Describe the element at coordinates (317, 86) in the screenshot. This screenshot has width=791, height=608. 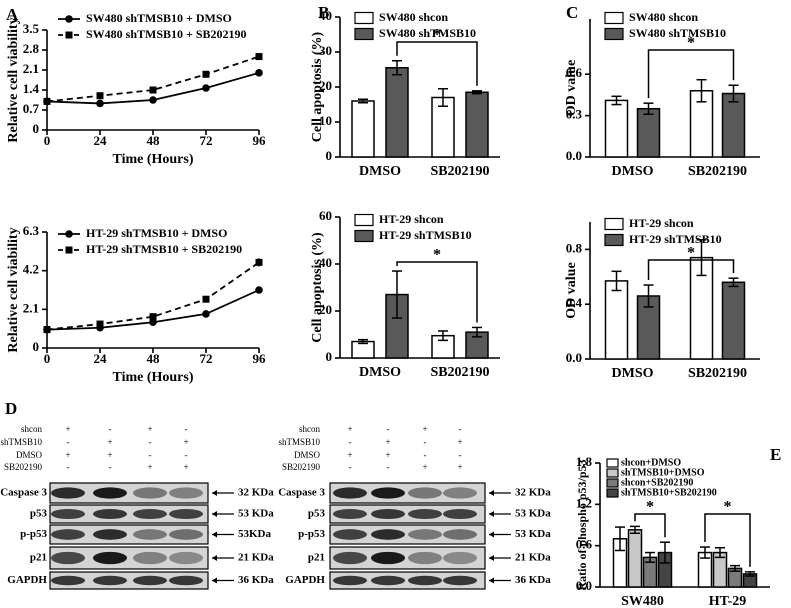
I see `y-axis-title: Cell apoptosis (%)` at that location.